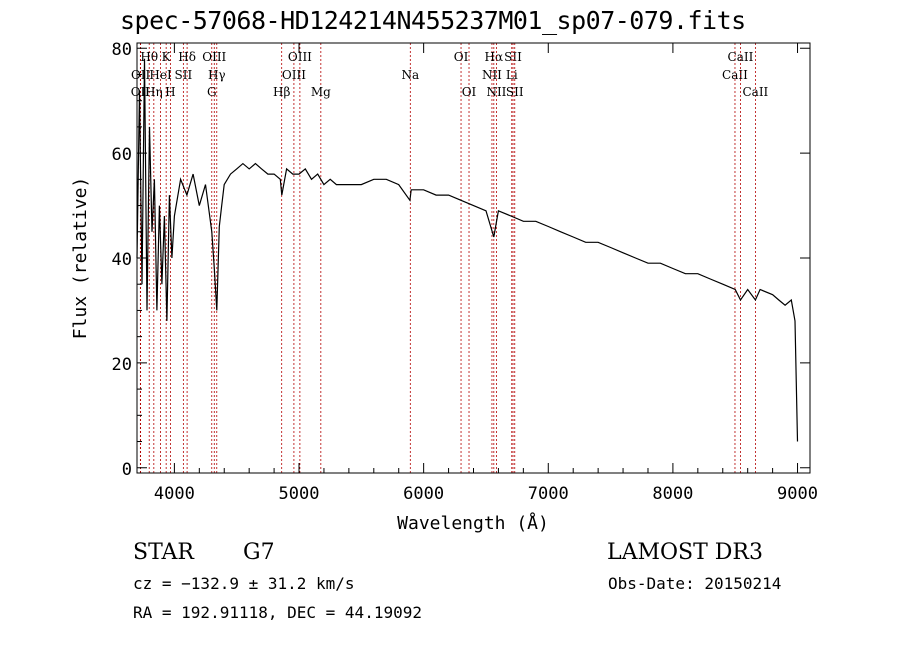  What do you see at coordinates (512, 75) in the screenshot?
I see `spectral-line-label: Li` at bounding box center [512, 75].